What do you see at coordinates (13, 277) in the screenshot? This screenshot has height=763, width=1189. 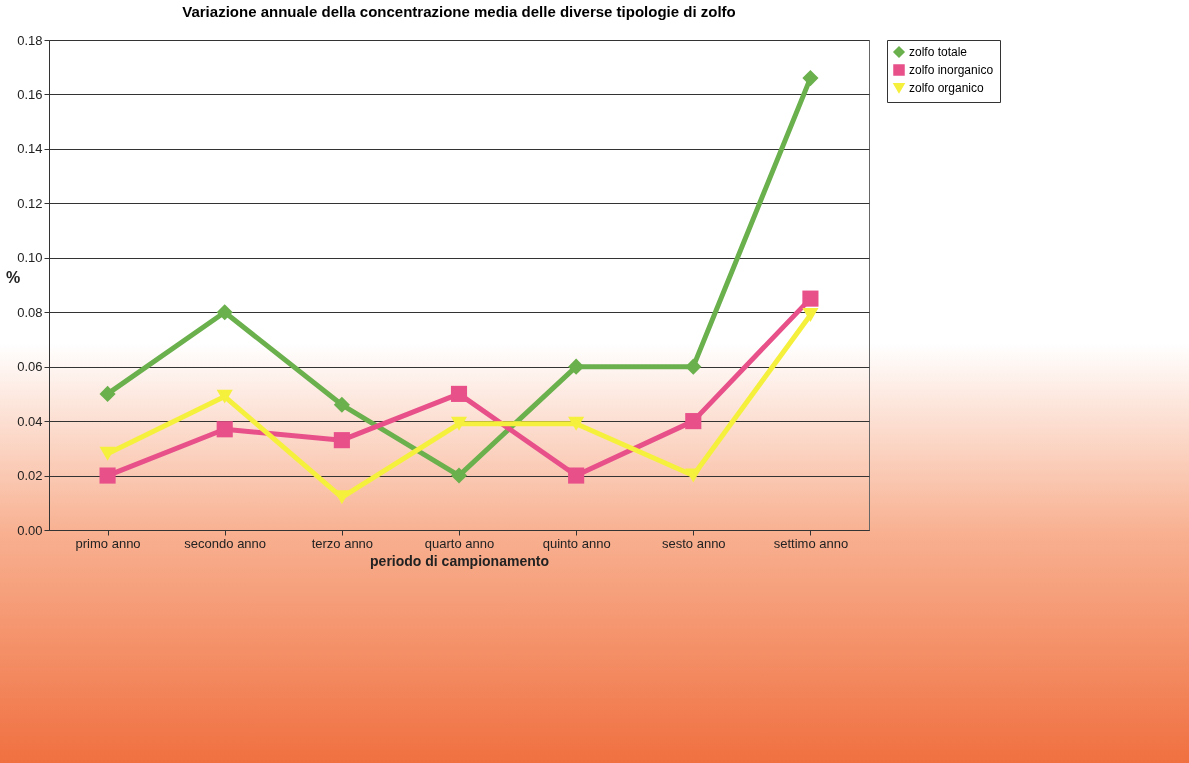 I see `y-axis-title: %` at bounding box center [13, 277].